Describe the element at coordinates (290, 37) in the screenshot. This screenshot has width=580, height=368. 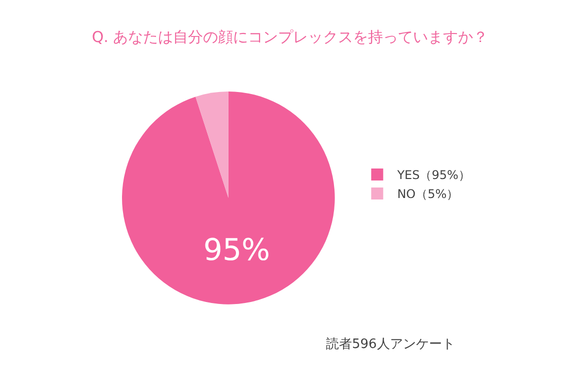
I see `chart-title: Q. あなたは自分の顔にコンプレックスを持っていますか？` at that location.